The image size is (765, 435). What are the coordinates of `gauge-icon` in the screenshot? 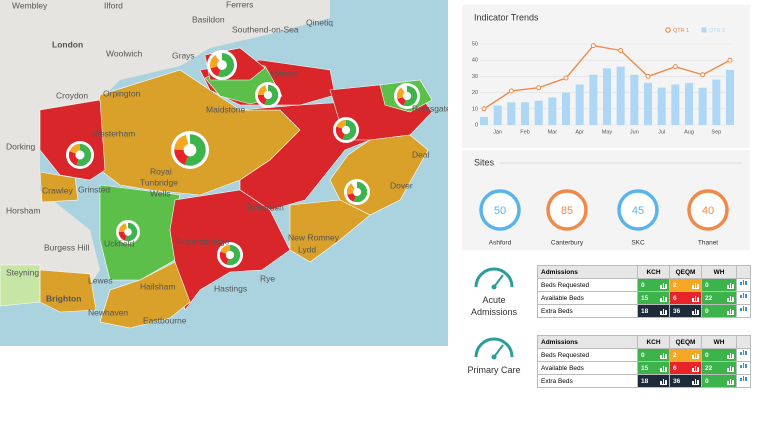 It's located at (494, 278).